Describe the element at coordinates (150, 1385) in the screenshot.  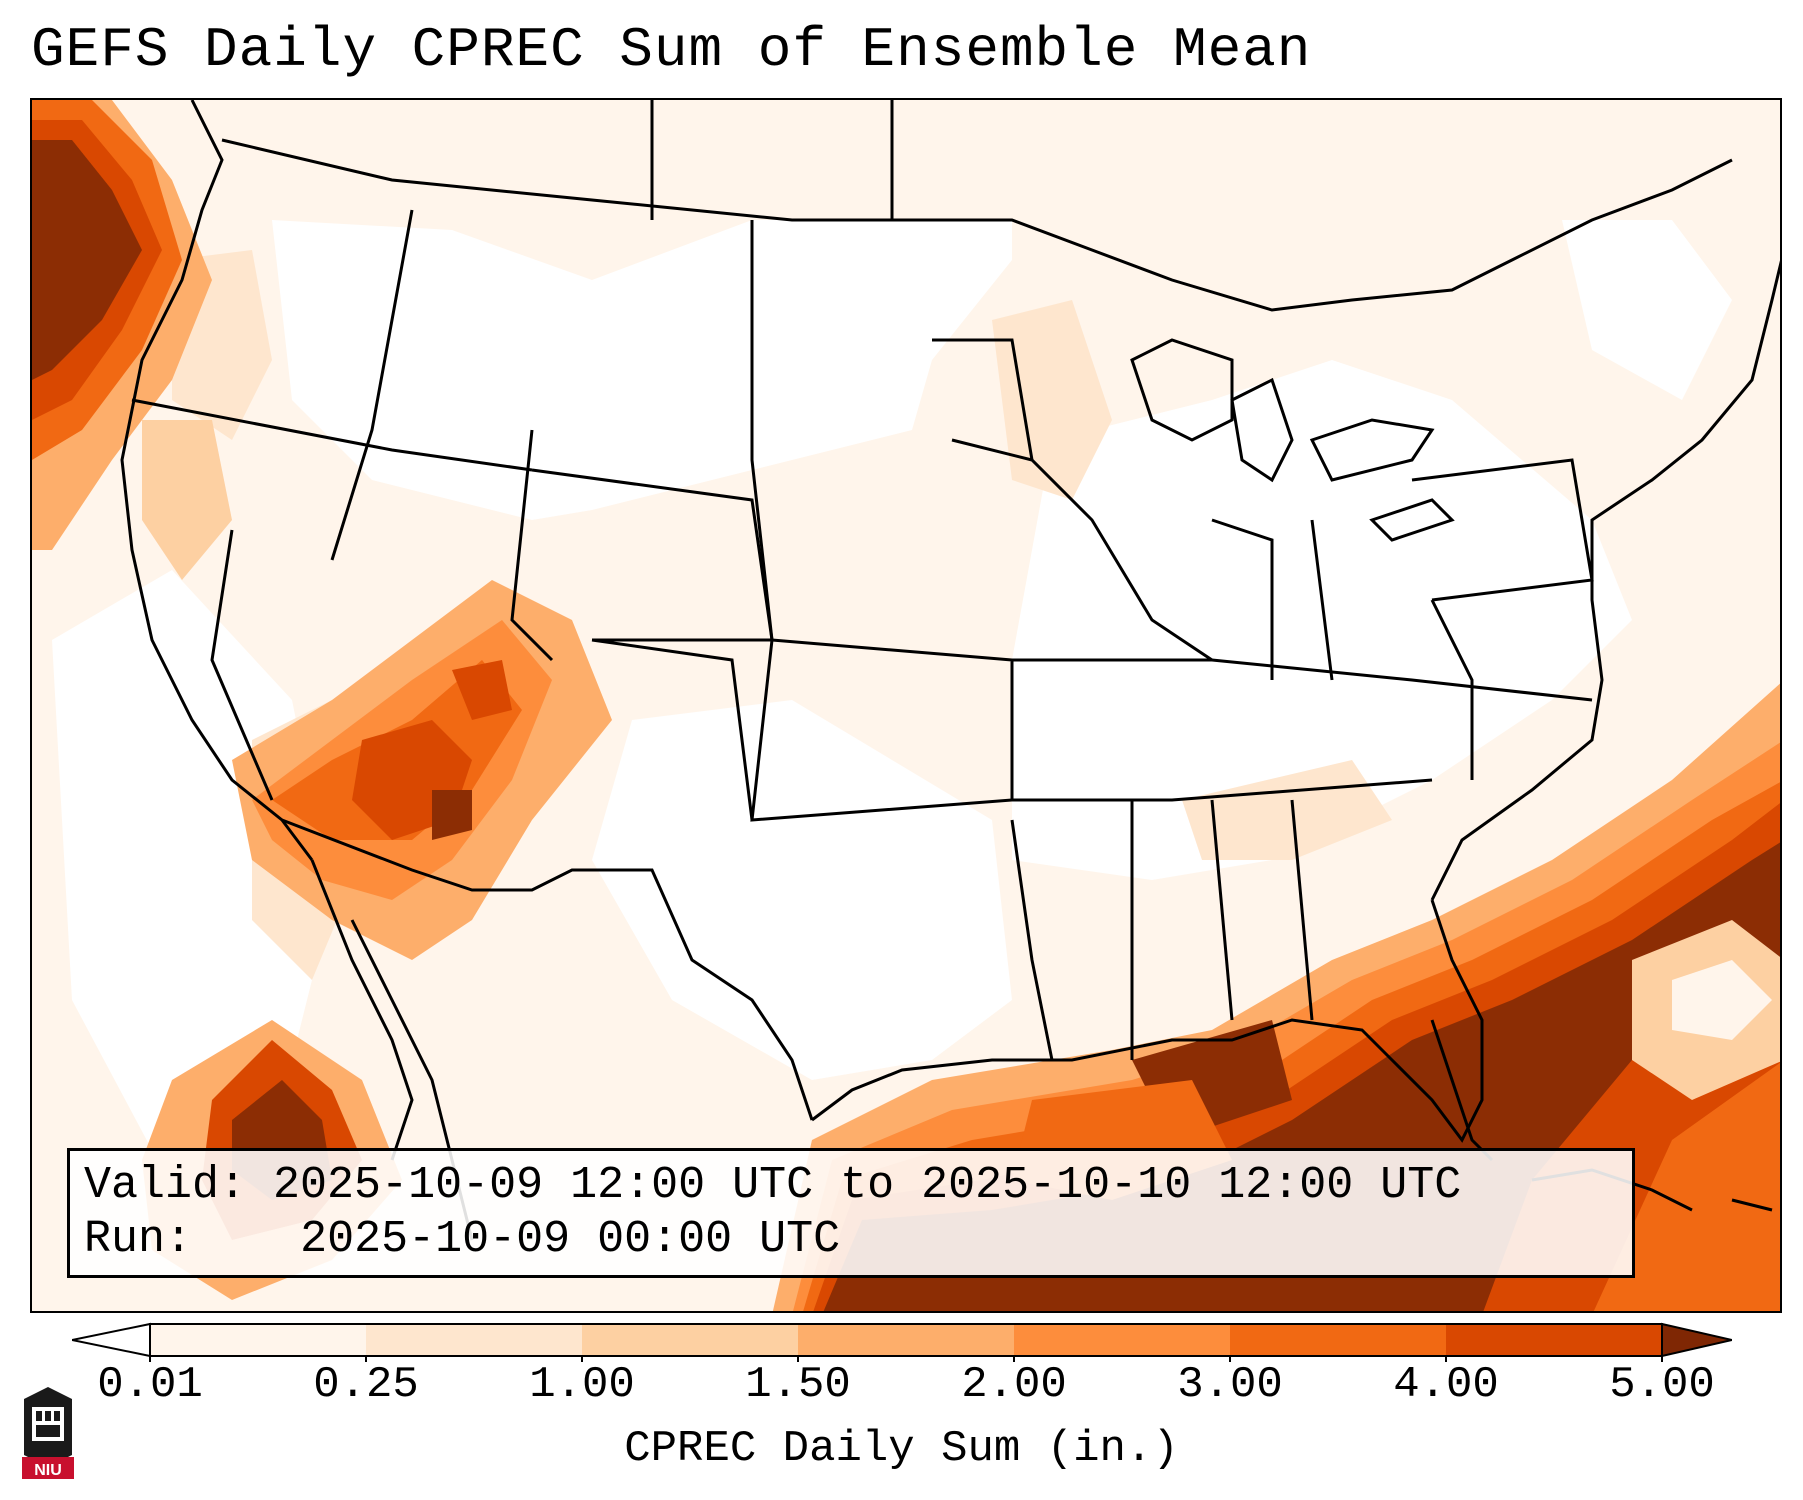
I see `colorbar-tick-label: 0.01` at that location.